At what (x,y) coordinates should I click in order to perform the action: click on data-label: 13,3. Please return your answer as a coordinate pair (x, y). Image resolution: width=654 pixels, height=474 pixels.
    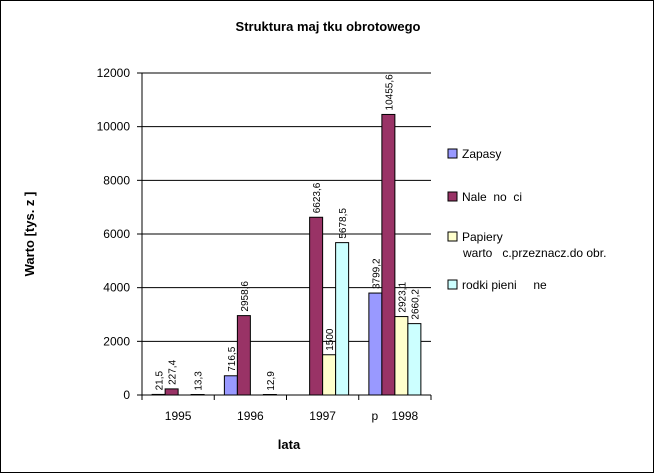
    Looking at the image, I should click on (199, 381).